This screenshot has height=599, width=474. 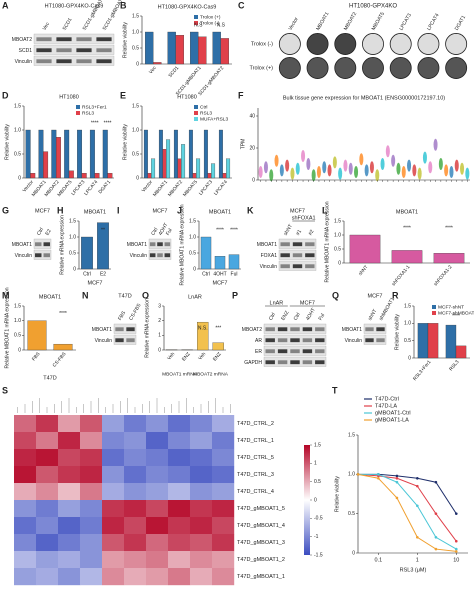 I want to click on row-label: T47D_CTRL_5, so click(x=255, y=458).